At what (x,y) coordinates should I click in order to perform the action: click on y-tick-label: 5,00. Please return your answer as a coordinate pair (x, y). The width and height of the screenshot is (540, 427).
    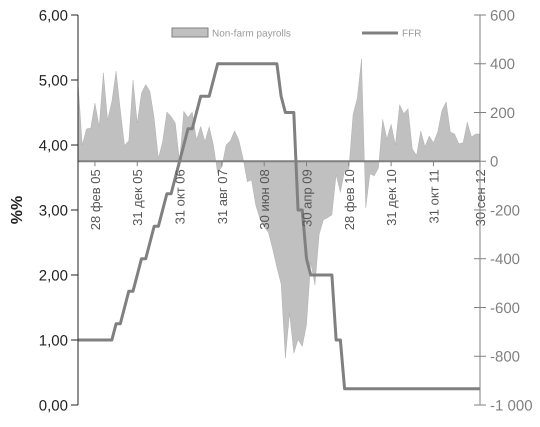
    Looking at the image, I should click on (53, 81).